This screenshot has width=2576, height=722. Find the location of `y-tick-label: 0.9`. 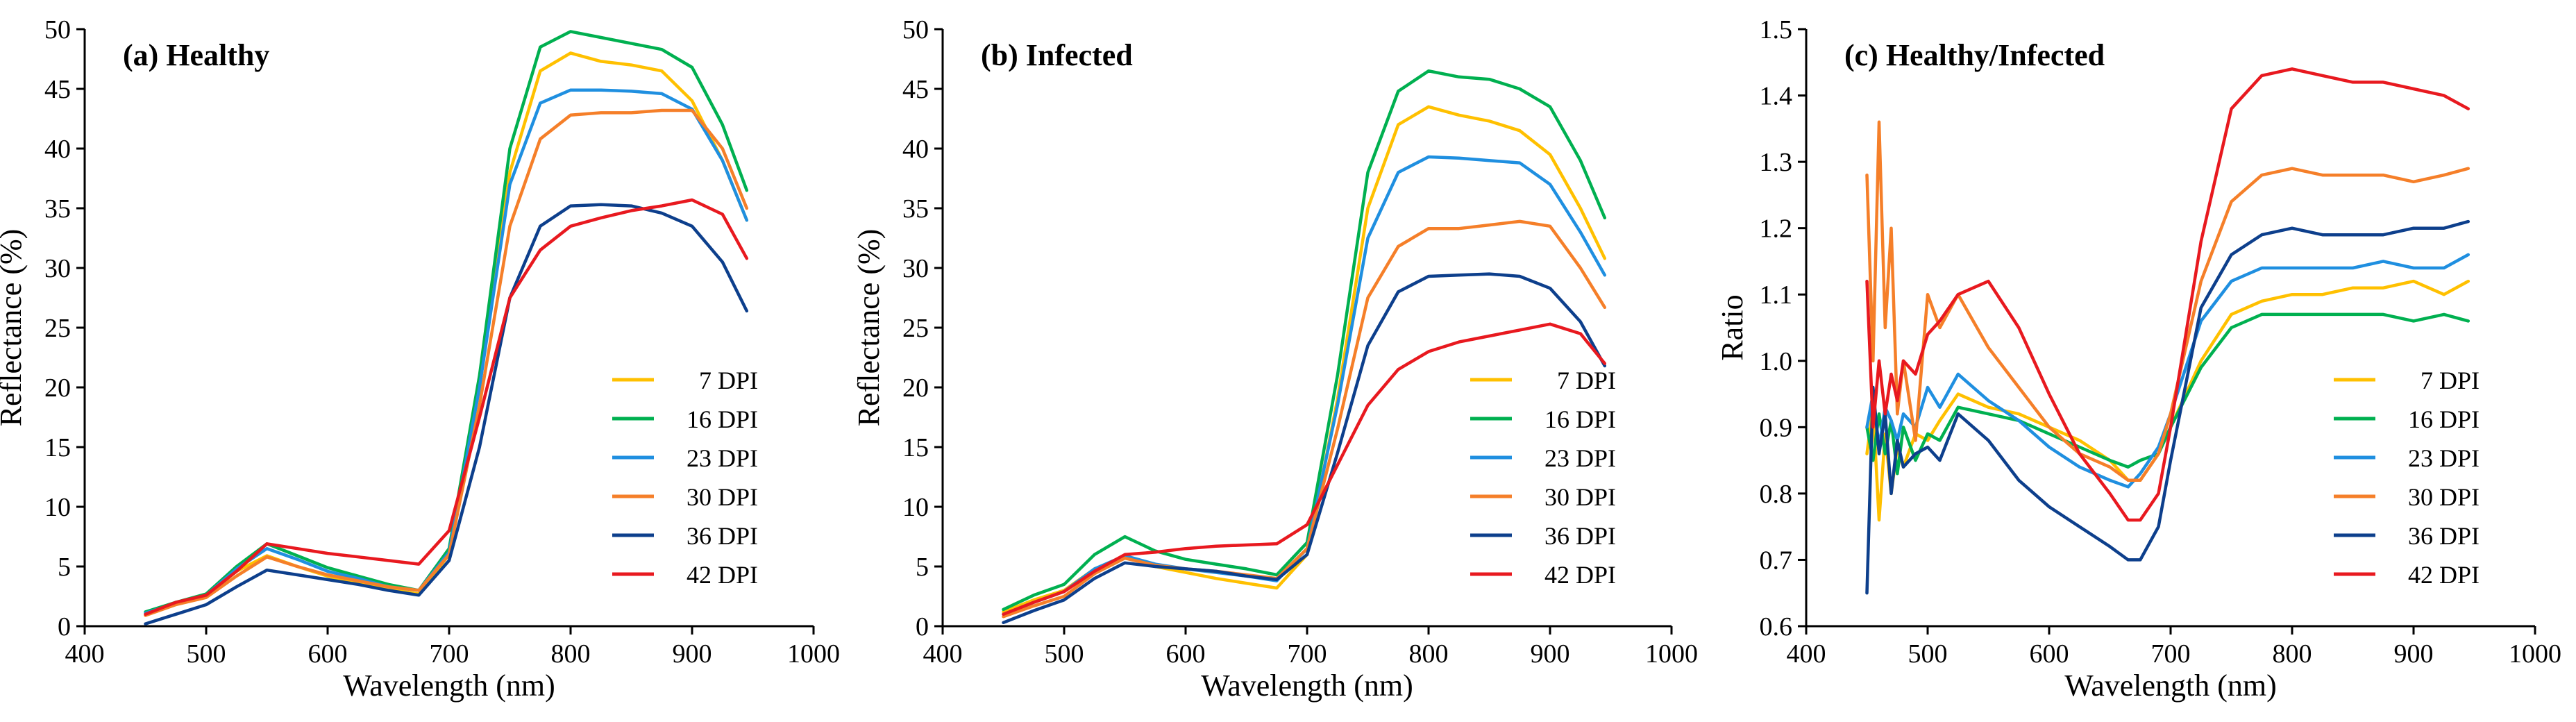

y-tick-label: 0.9 is located at coordinates (1776, 427).